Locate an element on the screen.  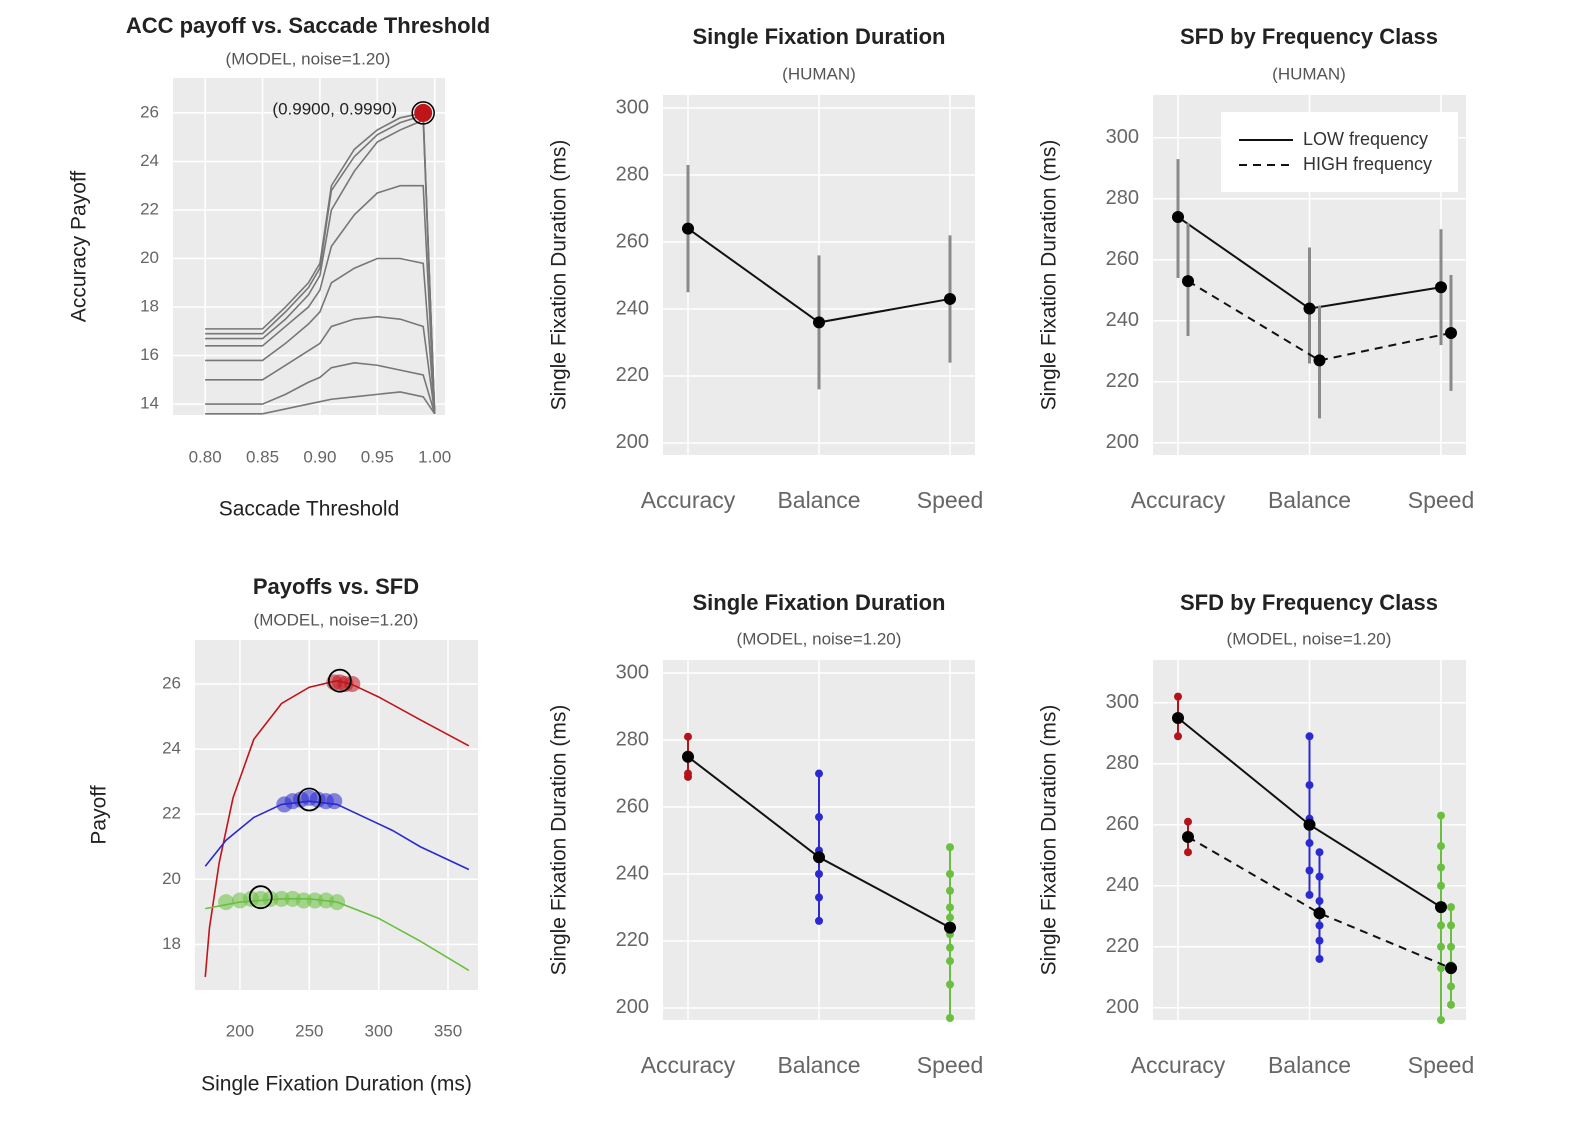
chart-title: ACC payoff vs. Saccade Threshold is located at coordinates (308, 25).